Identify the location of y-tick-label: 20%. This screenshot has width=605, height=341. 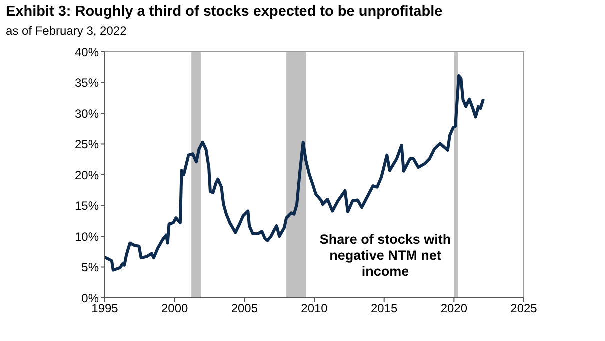
(87, 175).